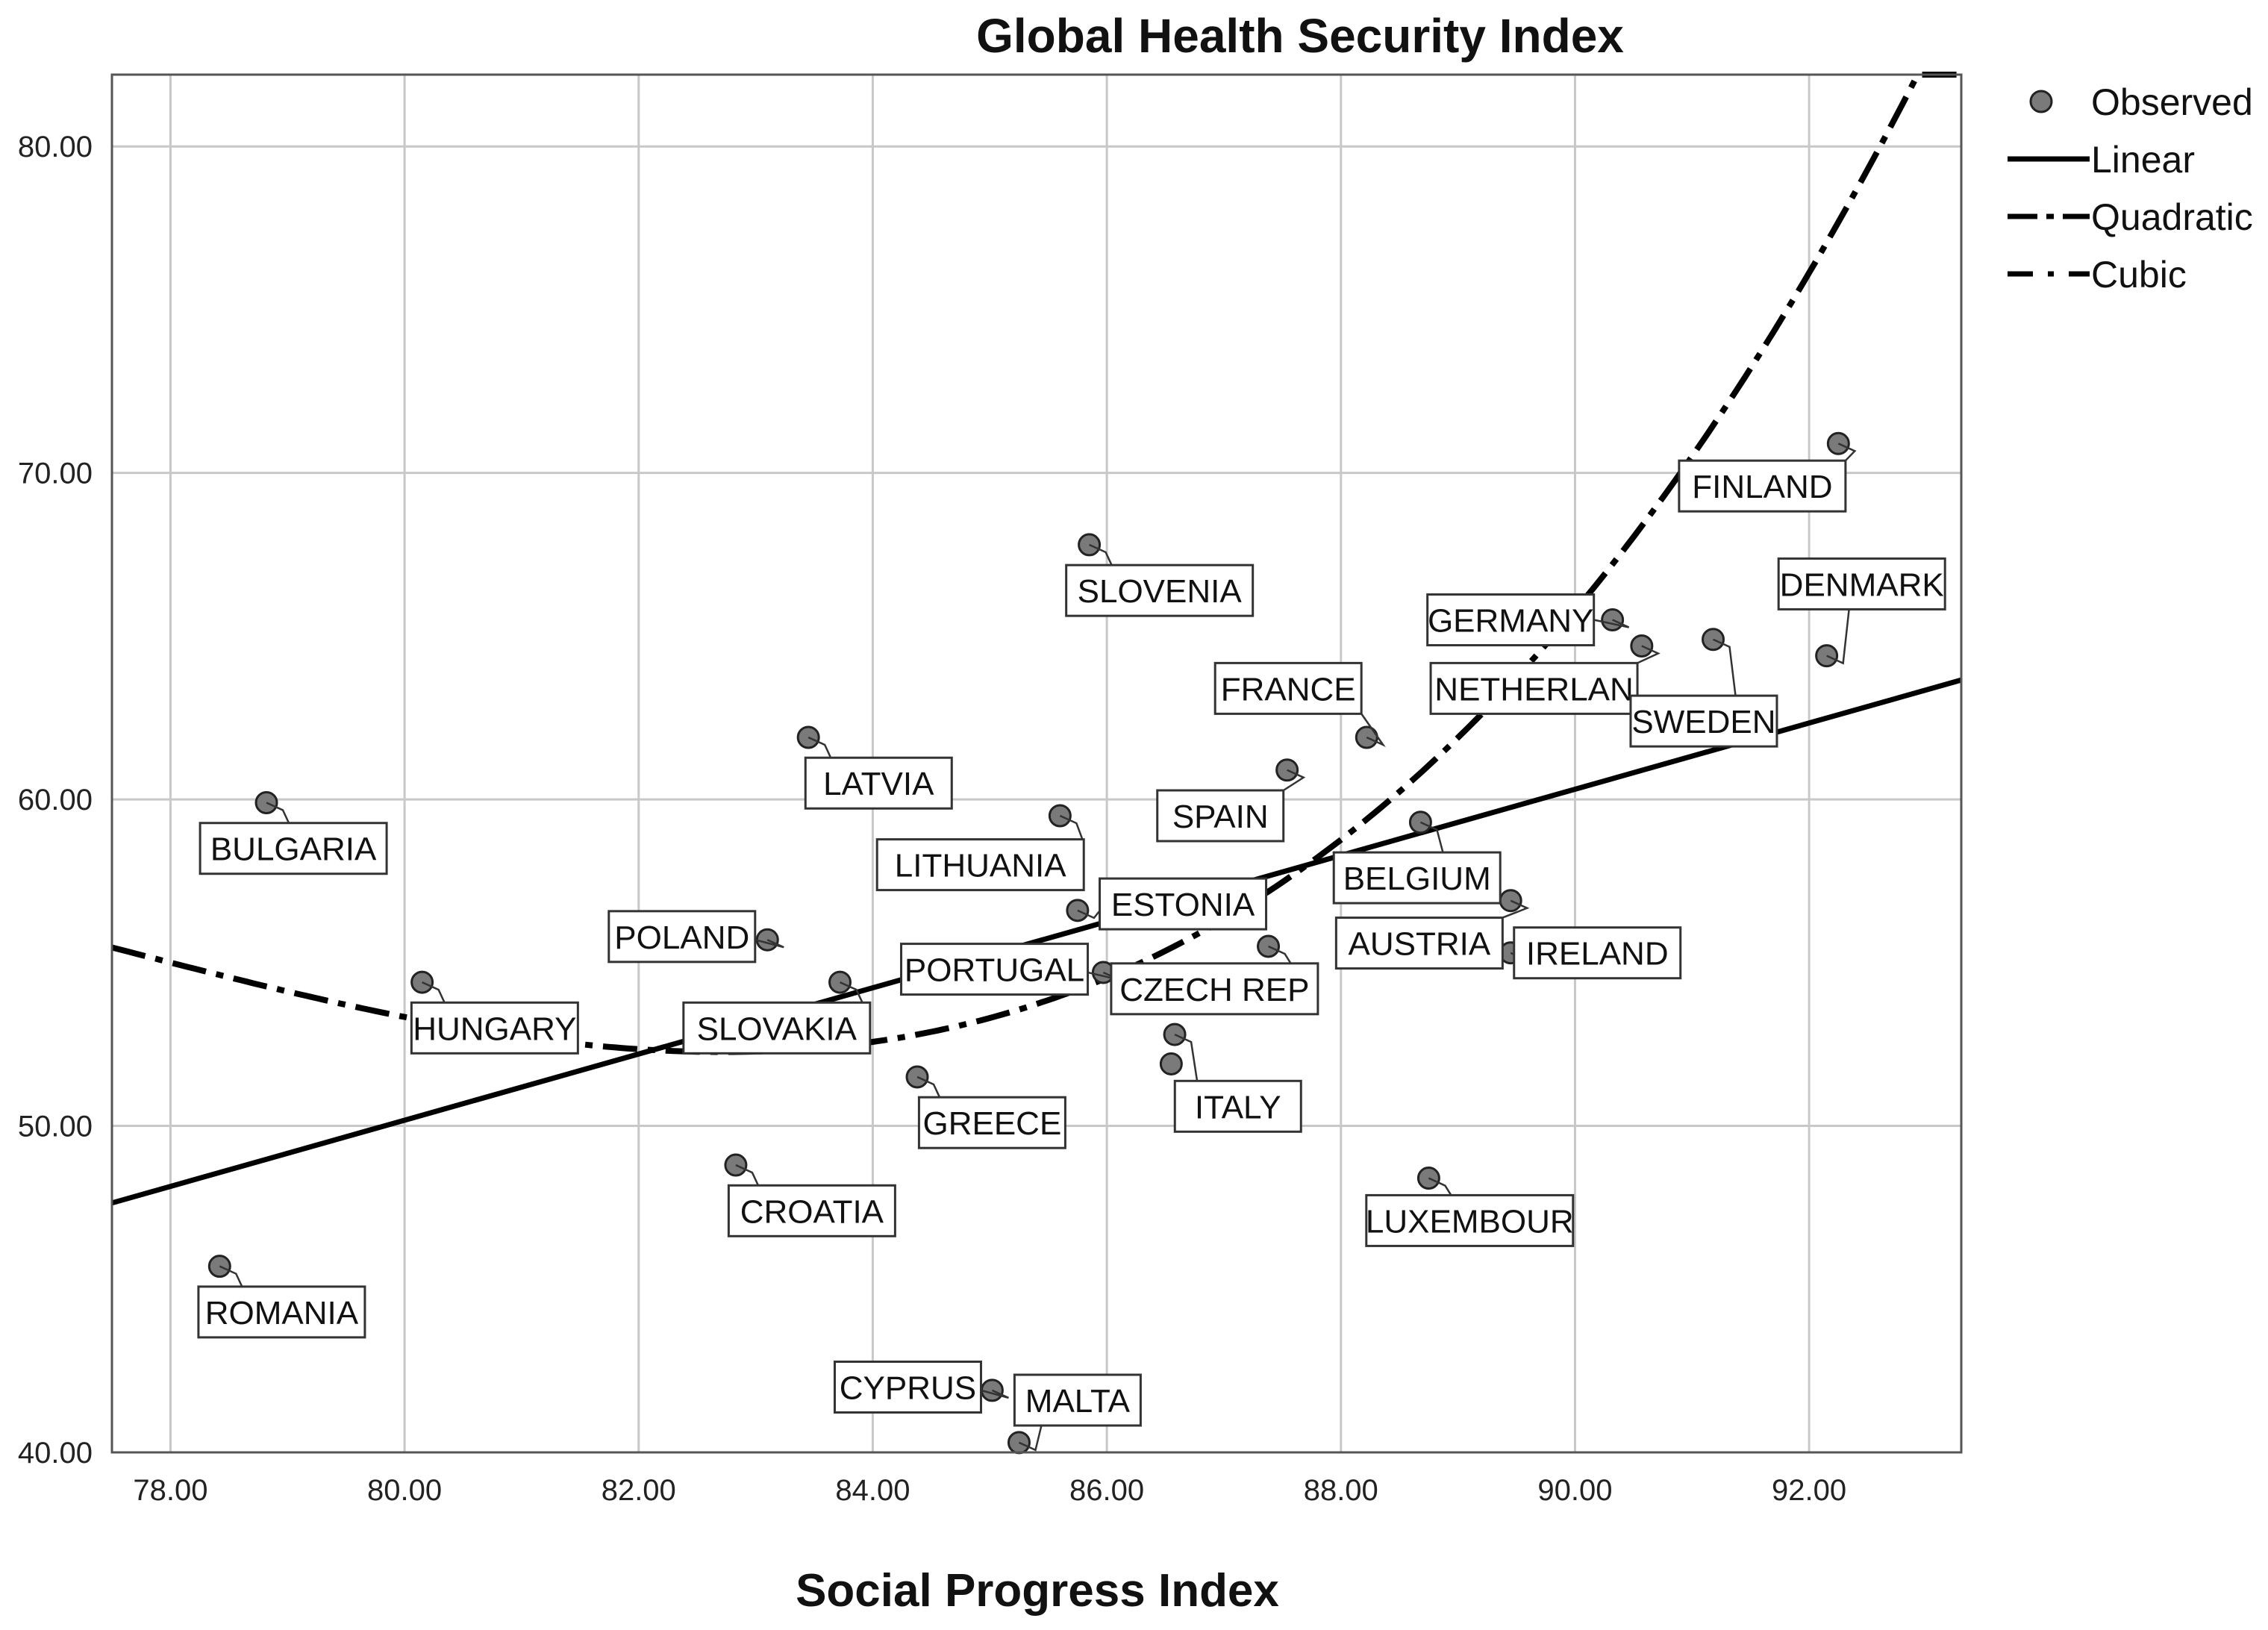 The width and height of the screenshot is (2268, 1630). I want to click on point-label: POLAND, so click(681, 937).